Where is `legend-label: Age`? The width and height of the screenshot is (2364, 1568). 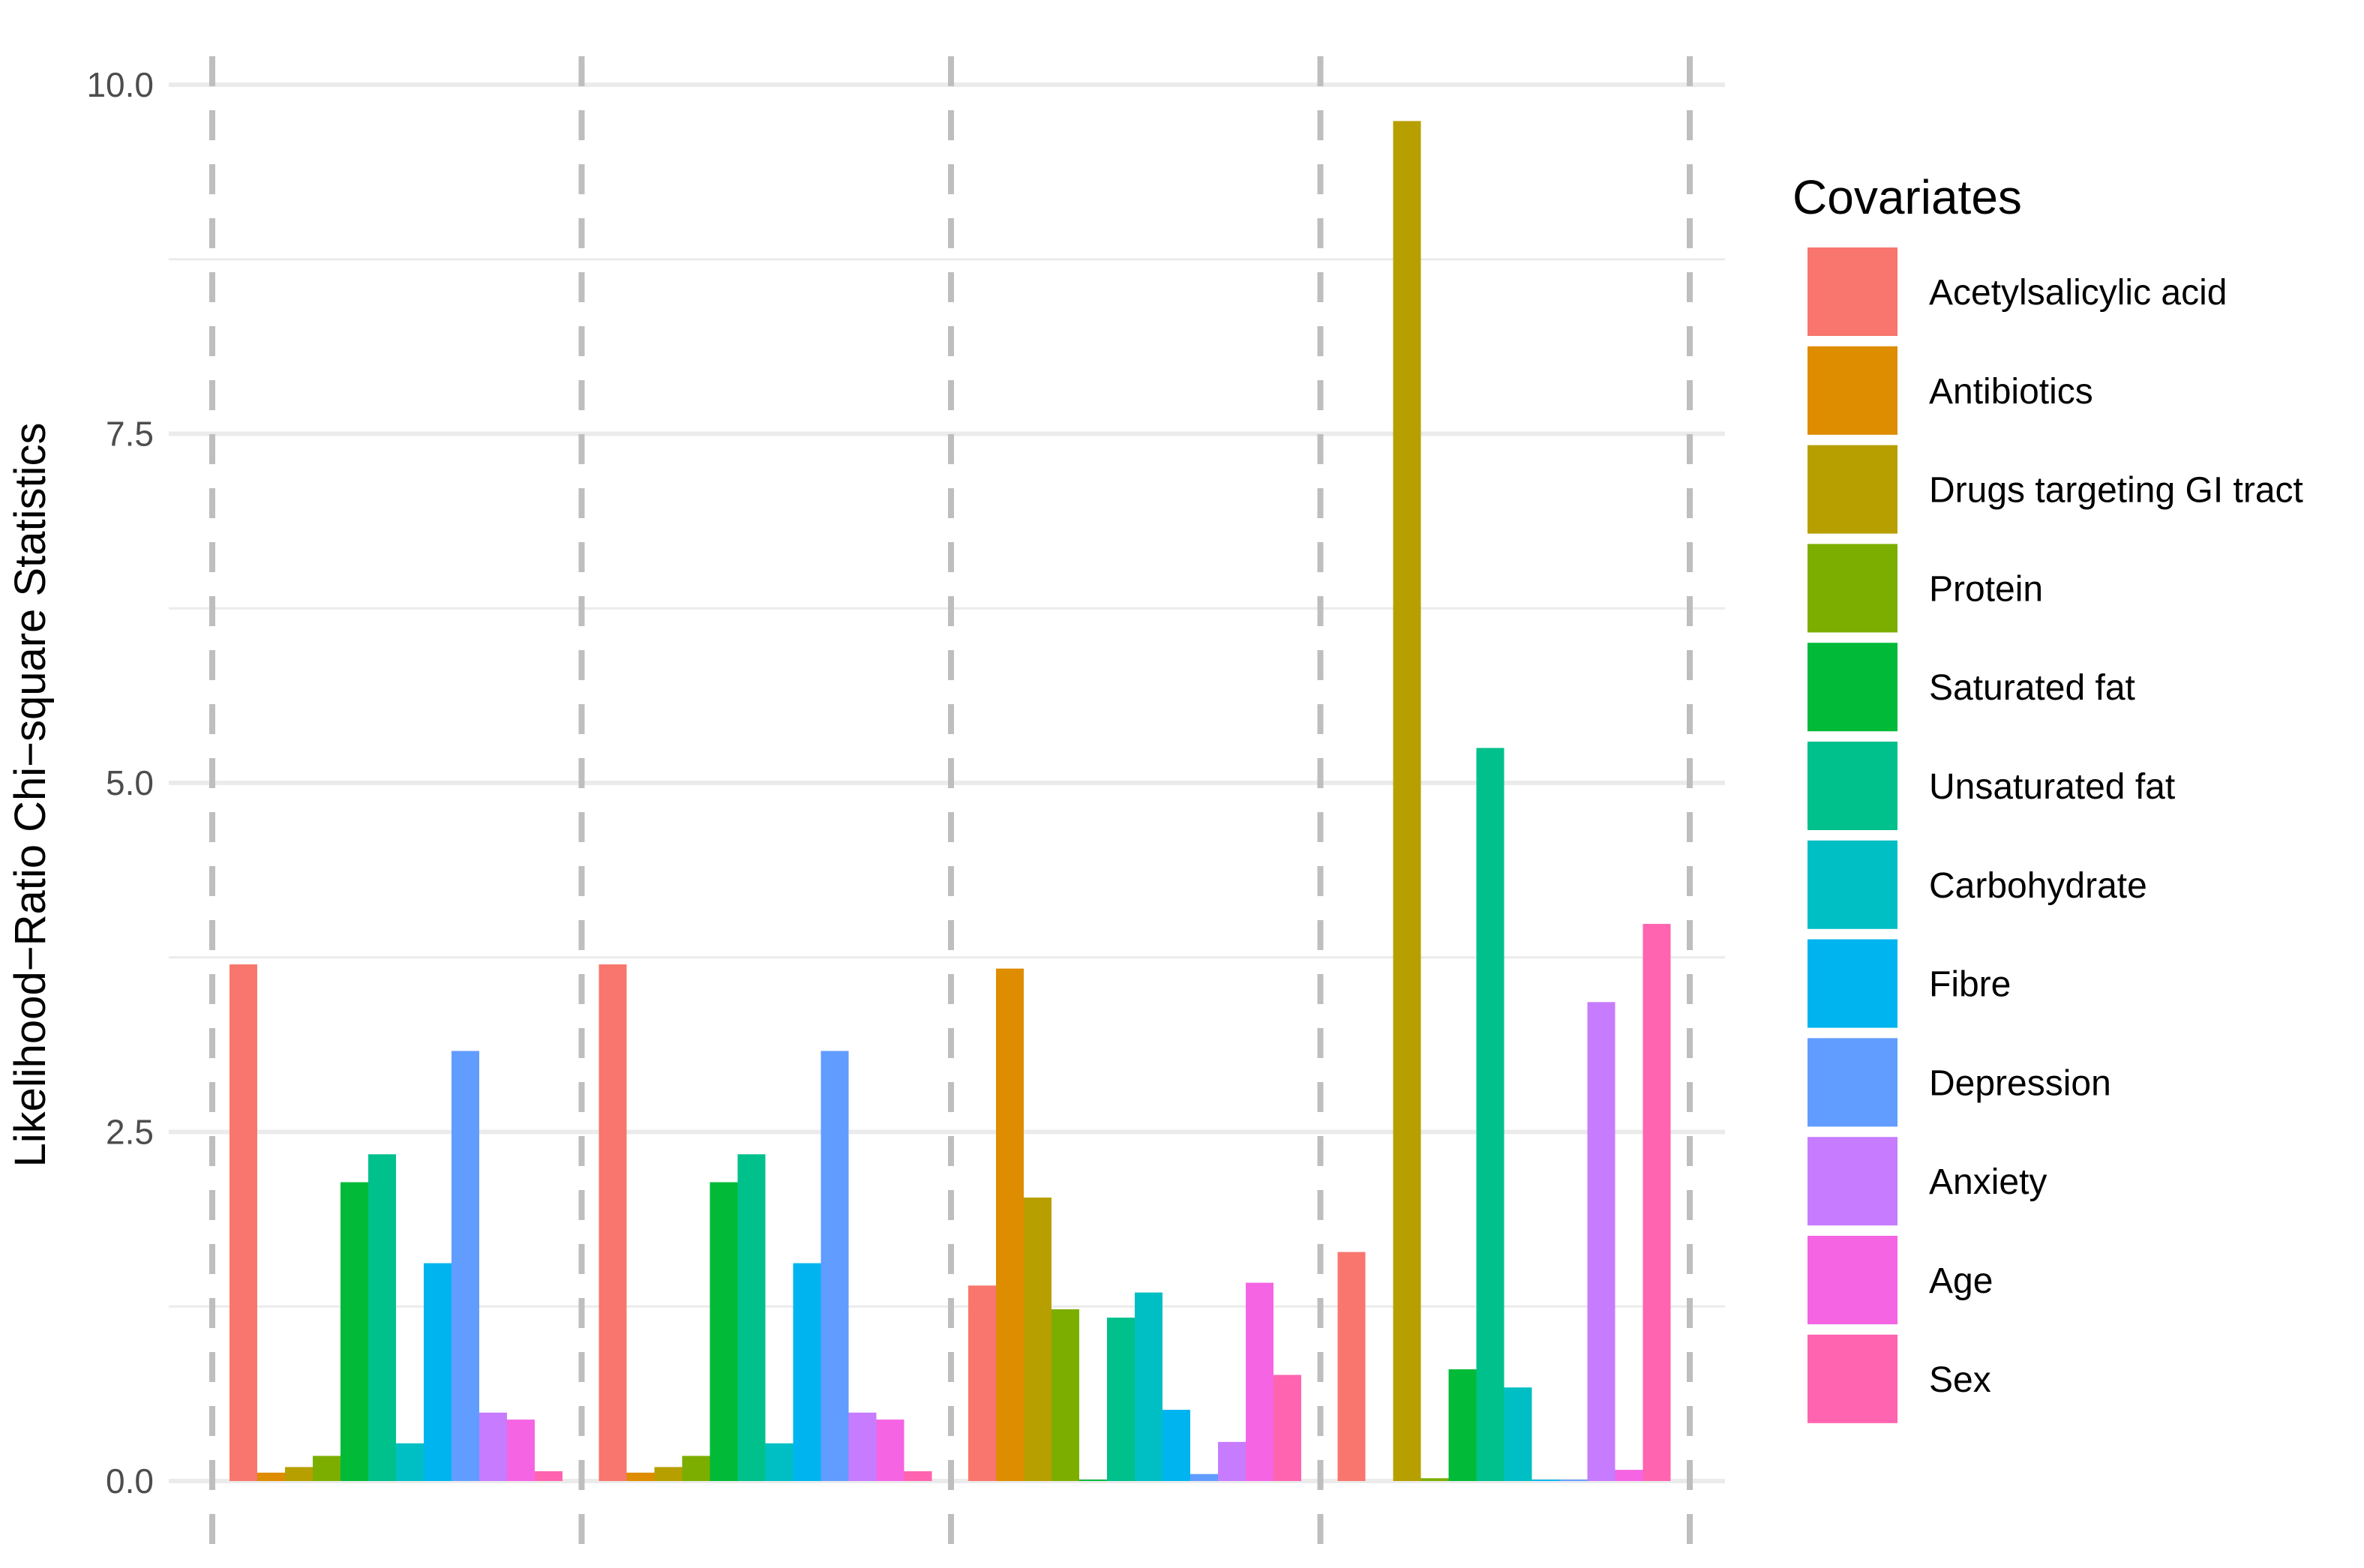
legend-label: Age is located at coordinates (1961, 1281).